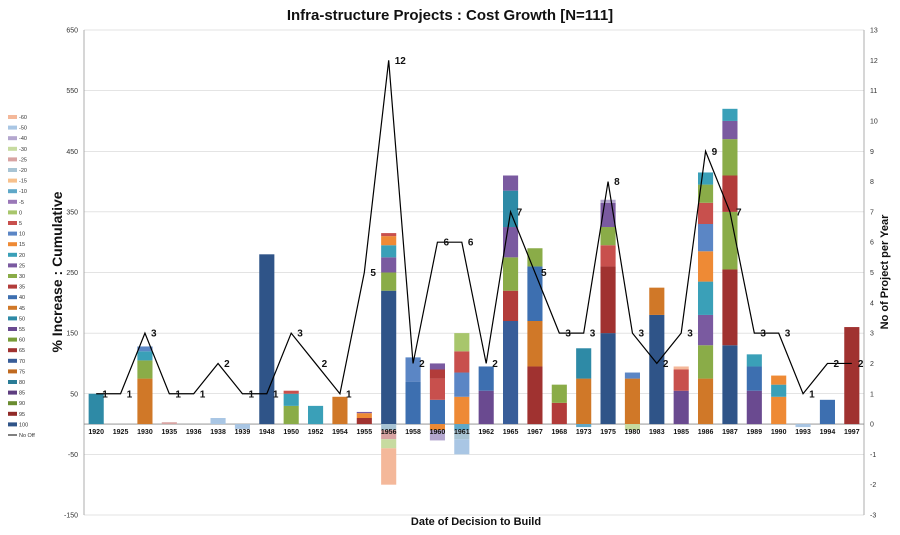 The height and width of the screenshot is (535, 900). I want to click on category-label: 1962, so click(486, 432).